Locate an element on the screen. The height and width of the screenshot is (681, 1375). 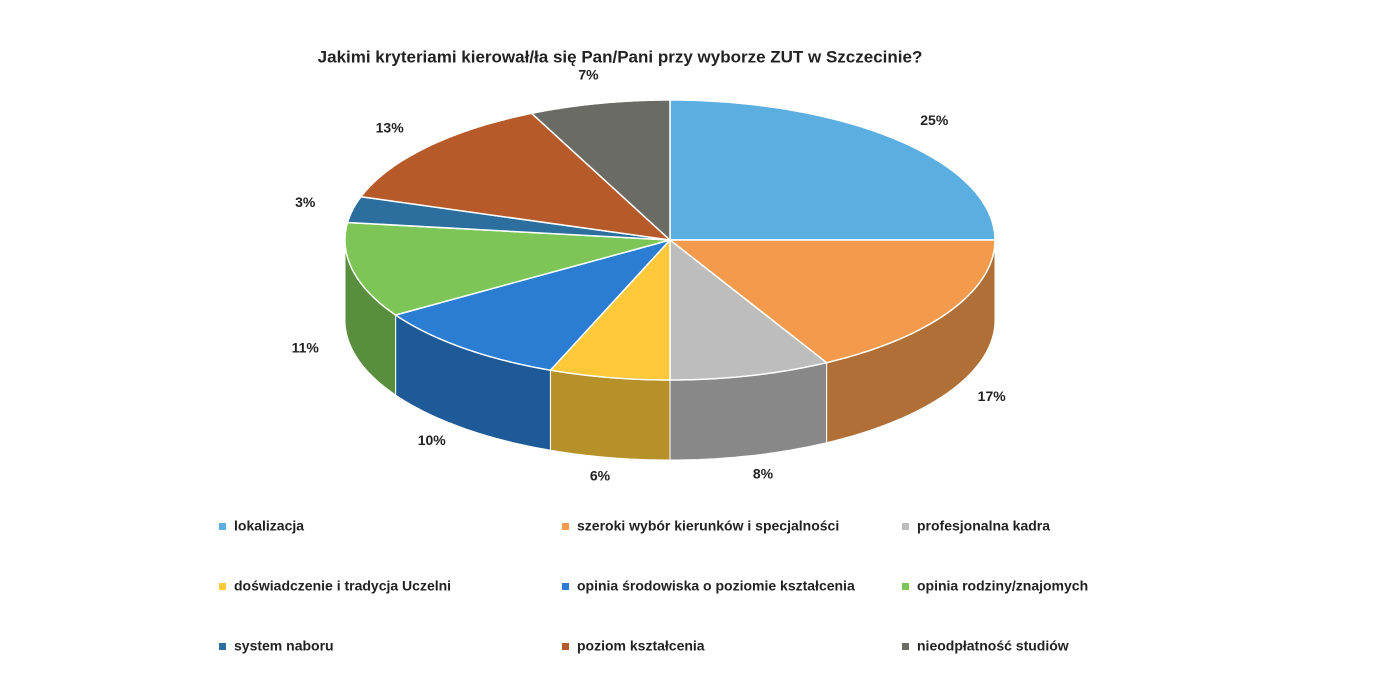
data-label: 25% is located at coordinates (934, 120).